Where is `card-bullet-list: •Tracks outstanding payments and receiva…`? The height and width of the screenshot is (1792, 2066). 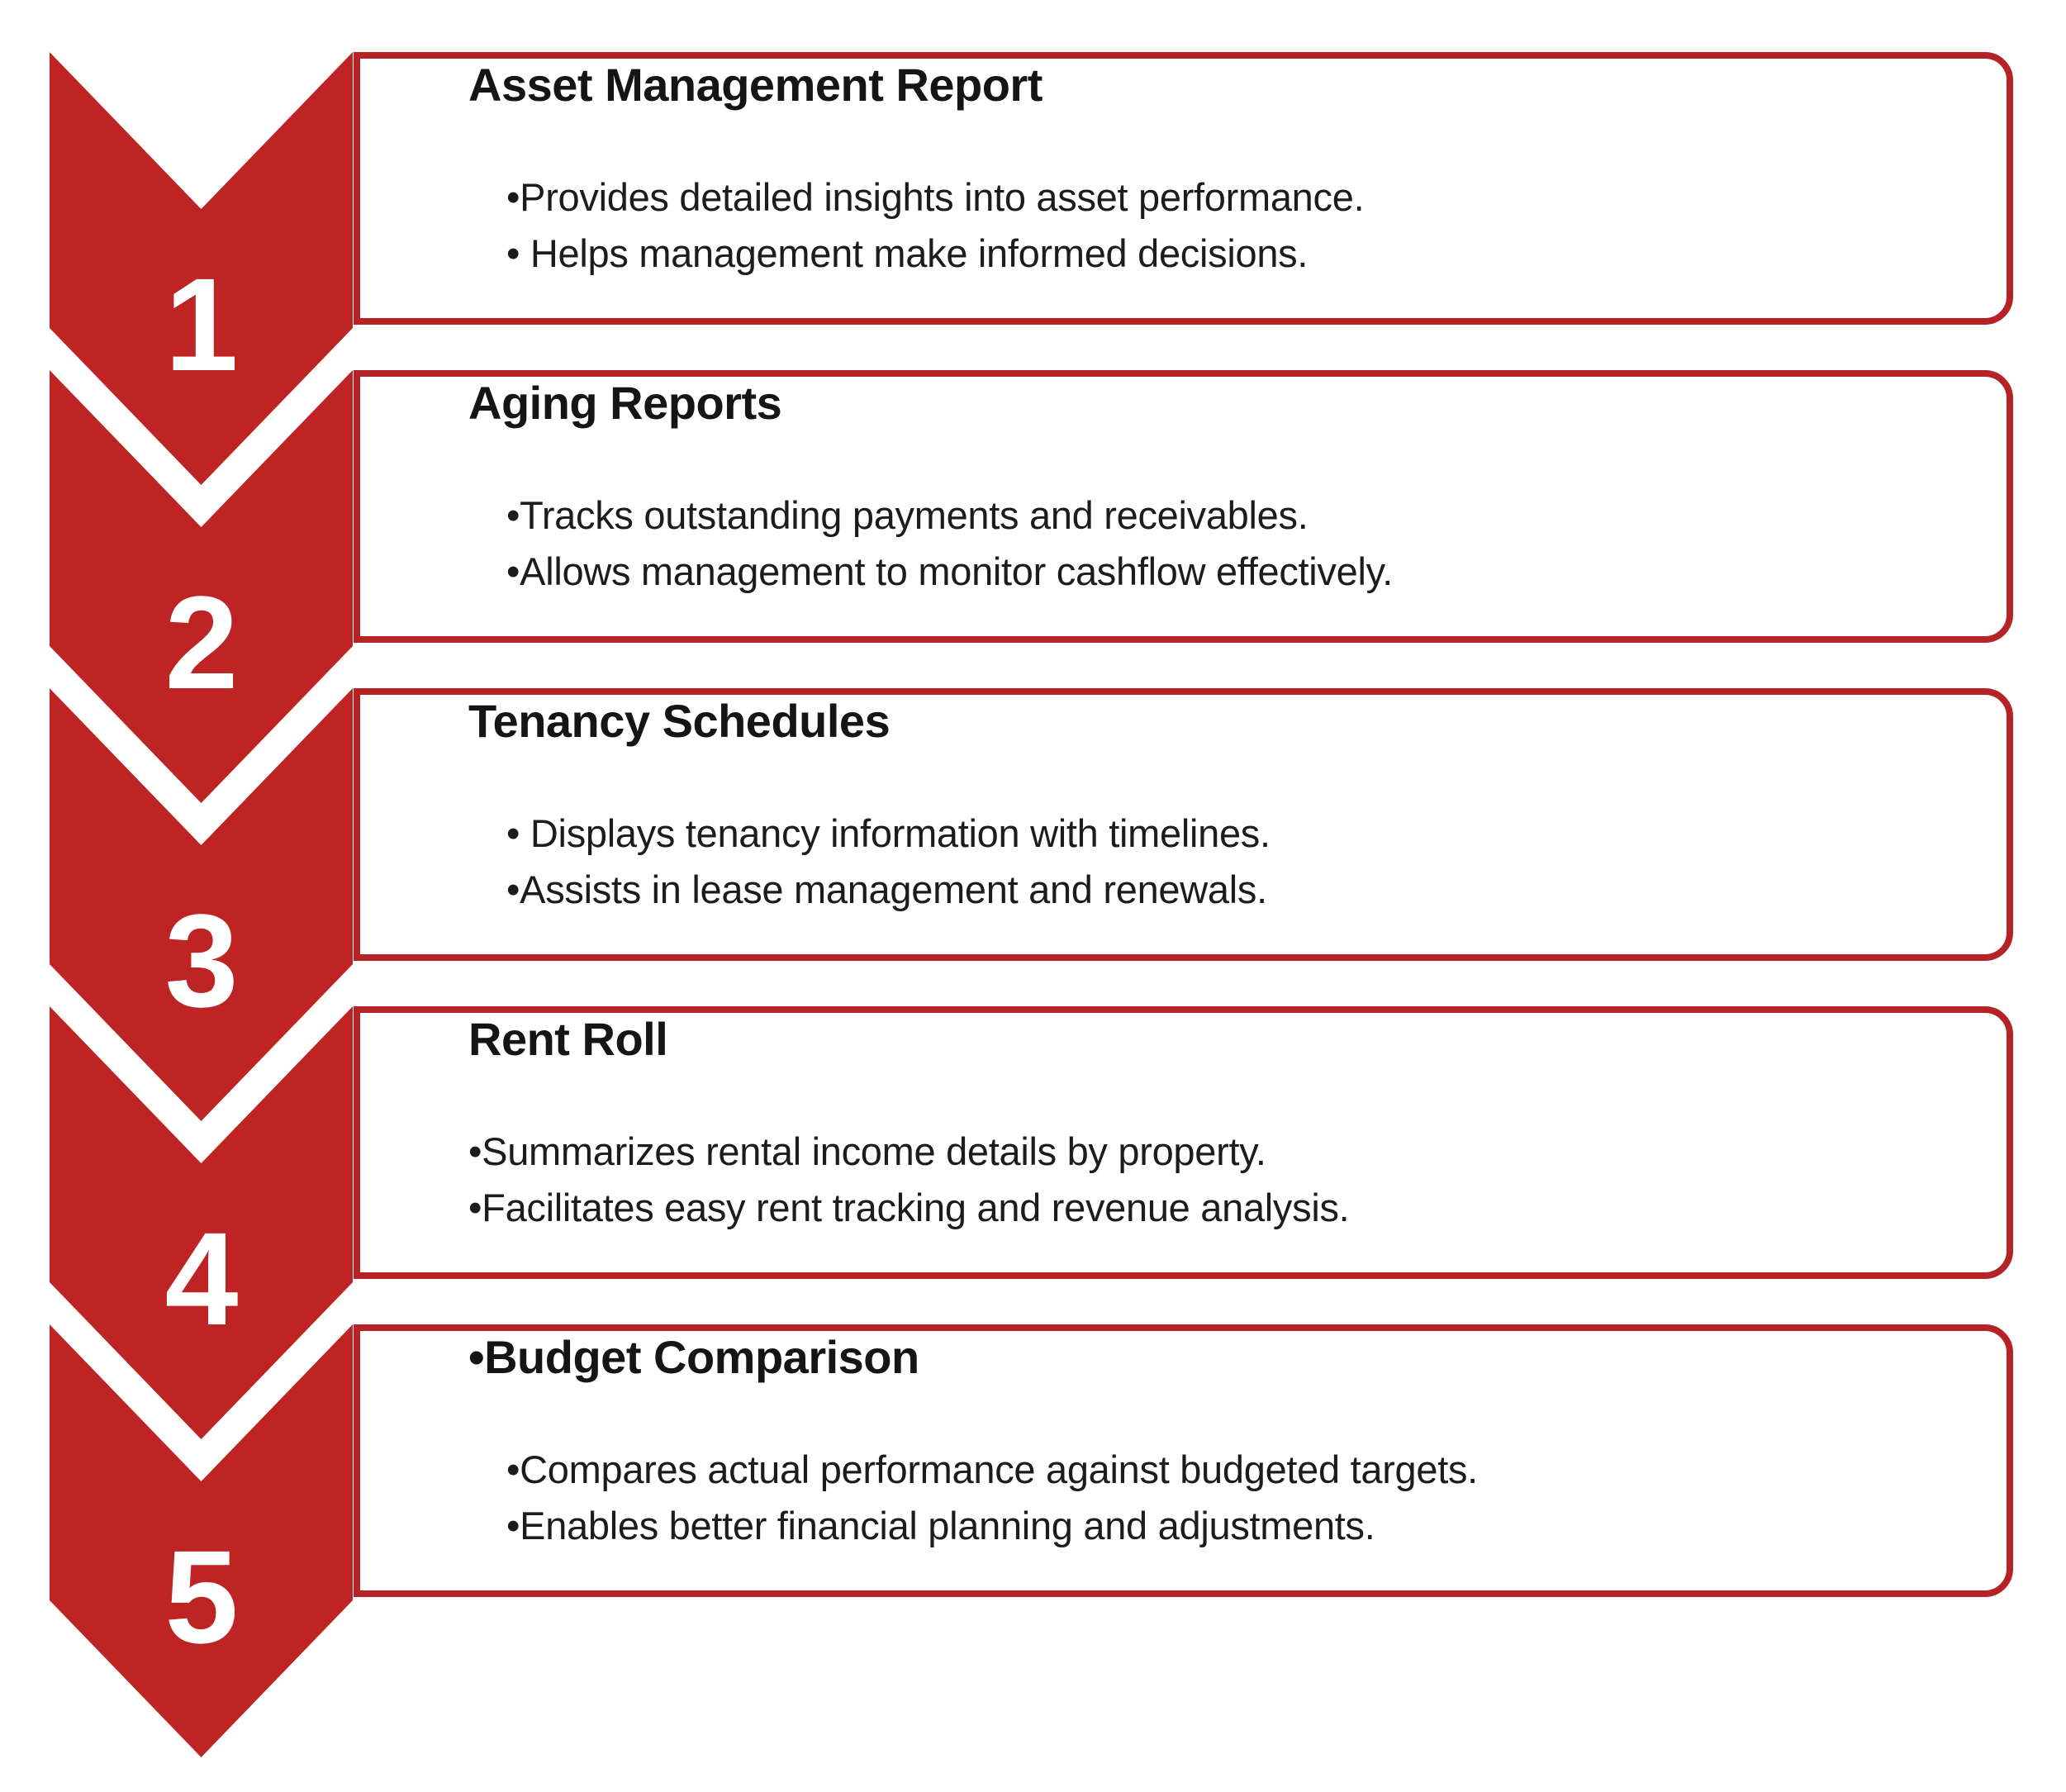 card-bullet-list: •Tracks outstanding payments and receiva… is located at coordinates (1220, 543).